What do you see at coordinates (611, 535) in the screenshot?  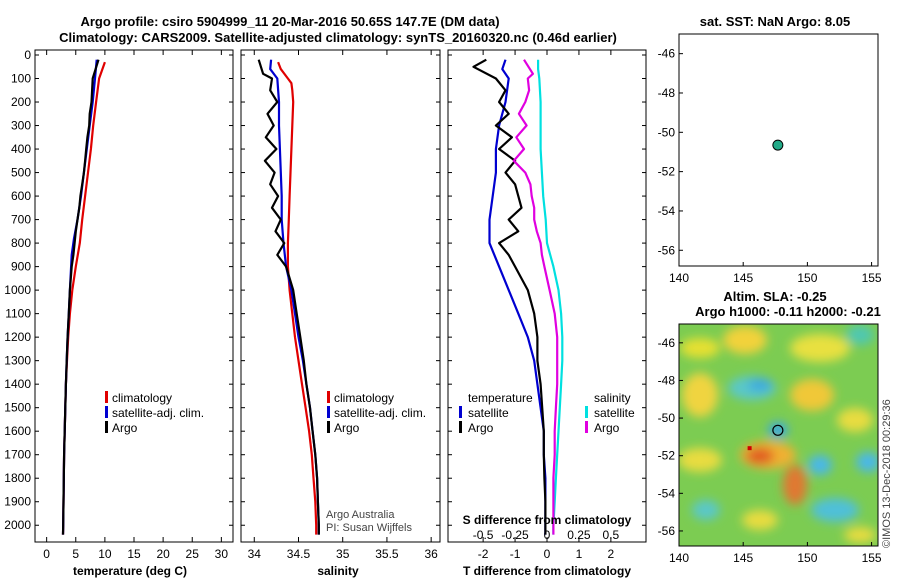 I see `x-top-tick-label: 0.5` at bounding box center [611, 535].